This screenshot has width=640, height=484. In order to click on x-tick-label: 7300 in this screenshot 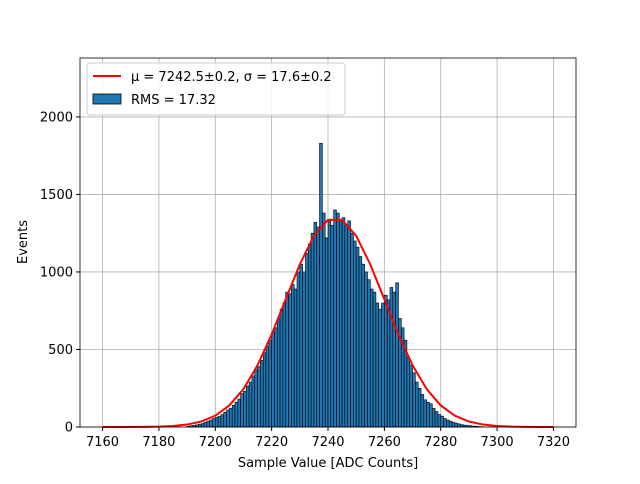, I will do `click(497, 442)`.